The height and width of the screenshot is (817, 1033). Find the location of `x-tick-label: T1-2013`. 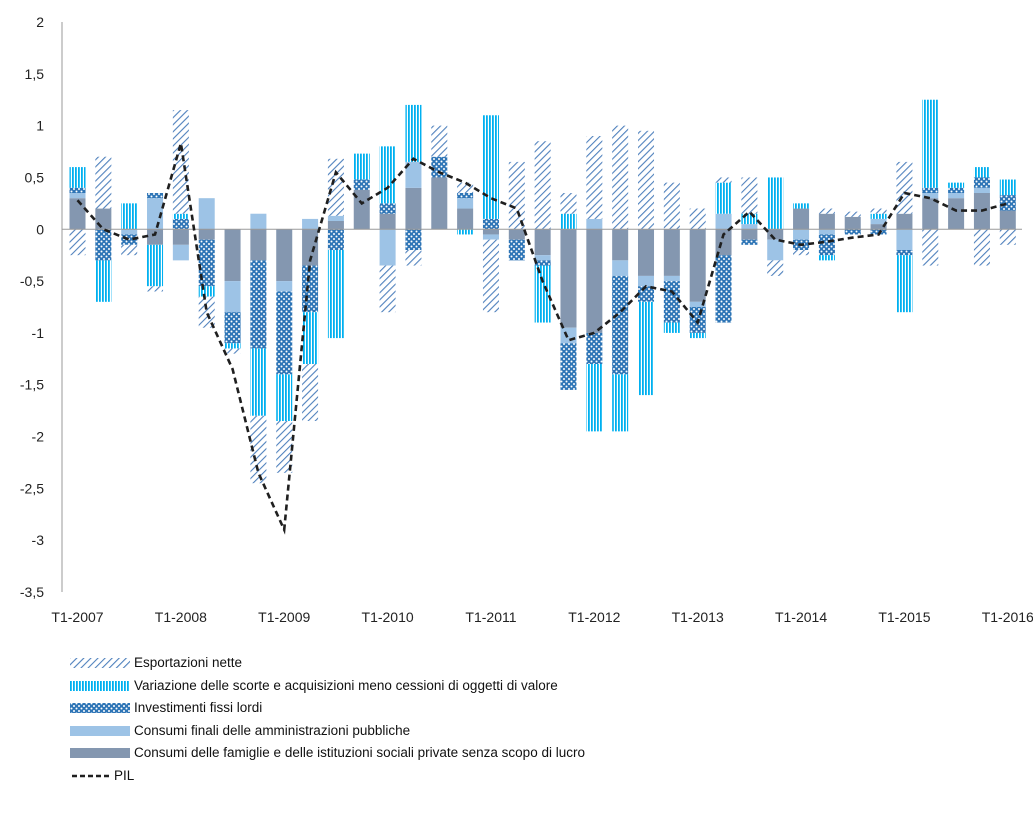

x-tick-label: T1-2013 is located at coordinates (698, 617).